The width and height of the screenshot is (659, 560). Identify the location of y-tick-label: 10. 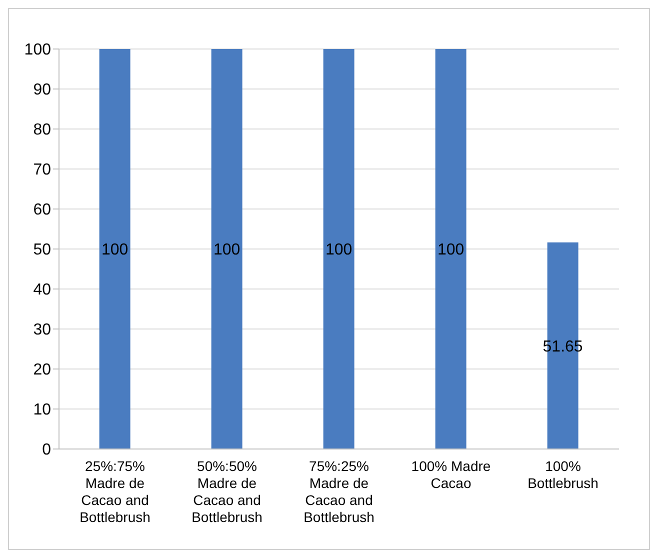
(42, 410).